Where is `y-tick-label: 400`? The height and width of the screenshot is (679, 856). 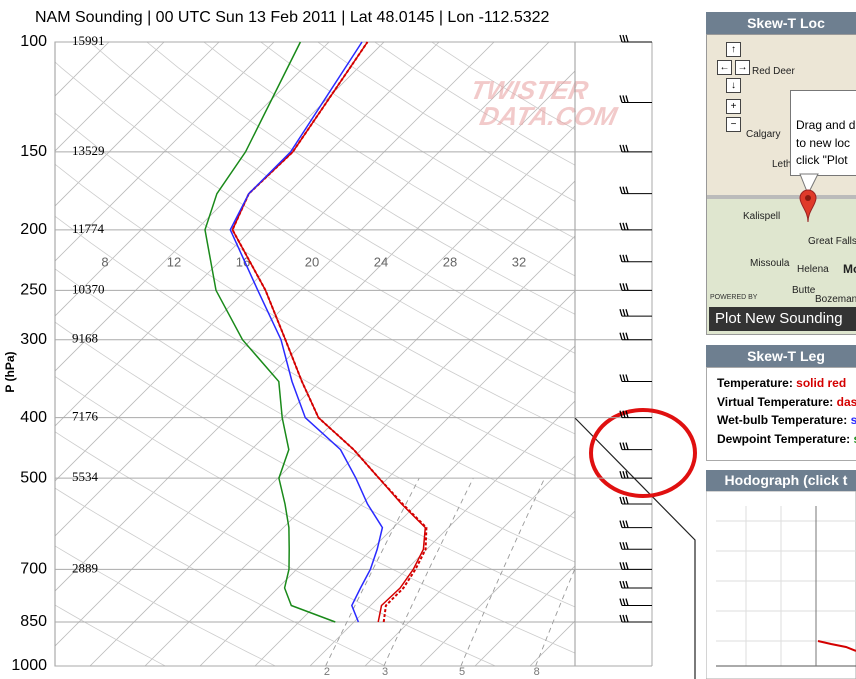
y-tick-label: 400 is located at coordinates (33, 417).